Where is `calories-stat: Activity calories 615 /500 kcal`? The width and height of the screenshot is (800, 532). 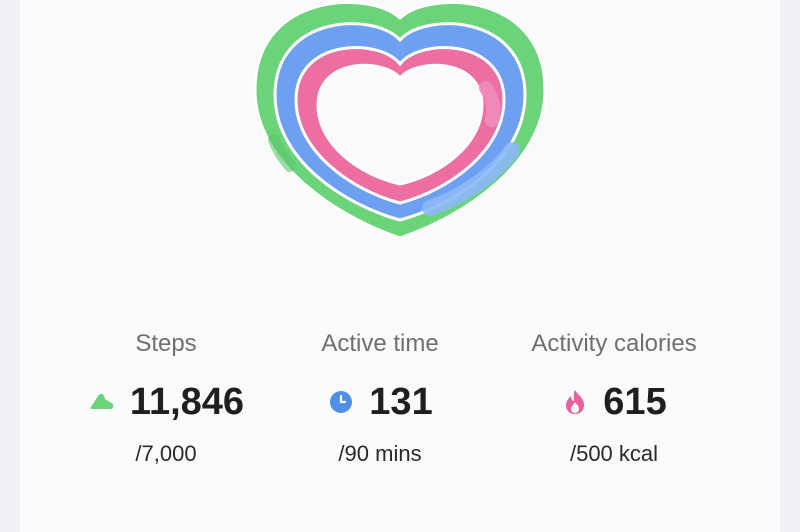 calories-stat: Activity calories 615 /500 kcal is located at coordinates (614, 398).